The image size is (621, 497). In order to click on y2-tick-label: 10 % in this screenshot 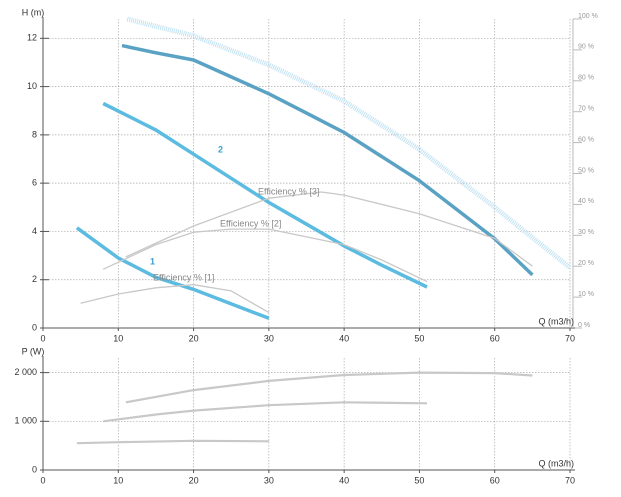, I will do `click(586, 294)`.